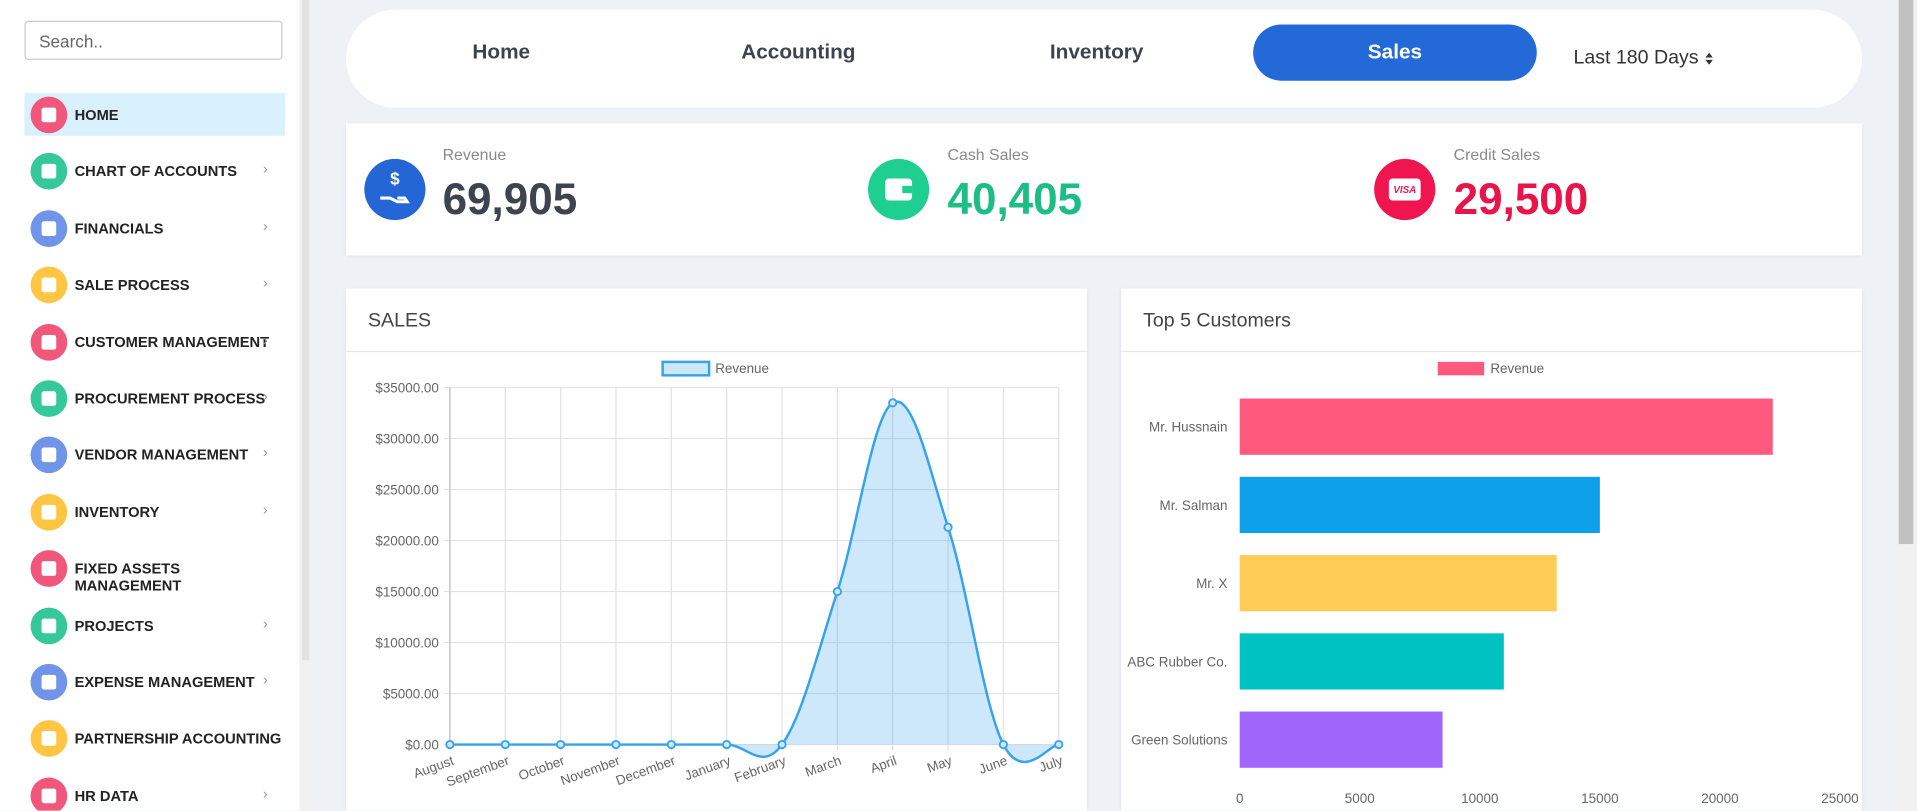 The height and width of the screenshot is (811, 1917). Describe the element at coordinates (1211, 583) in the screenshot. I see `y-tick-label: Mr. X` at that location.